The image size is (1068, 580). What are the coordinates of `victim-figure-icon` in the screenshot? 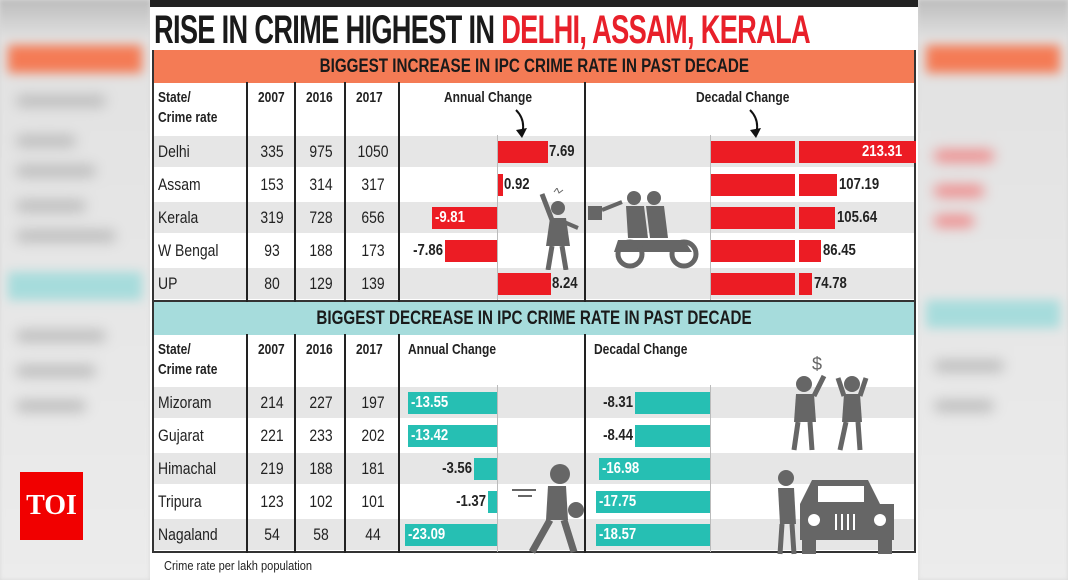 It's located at (555, 230).